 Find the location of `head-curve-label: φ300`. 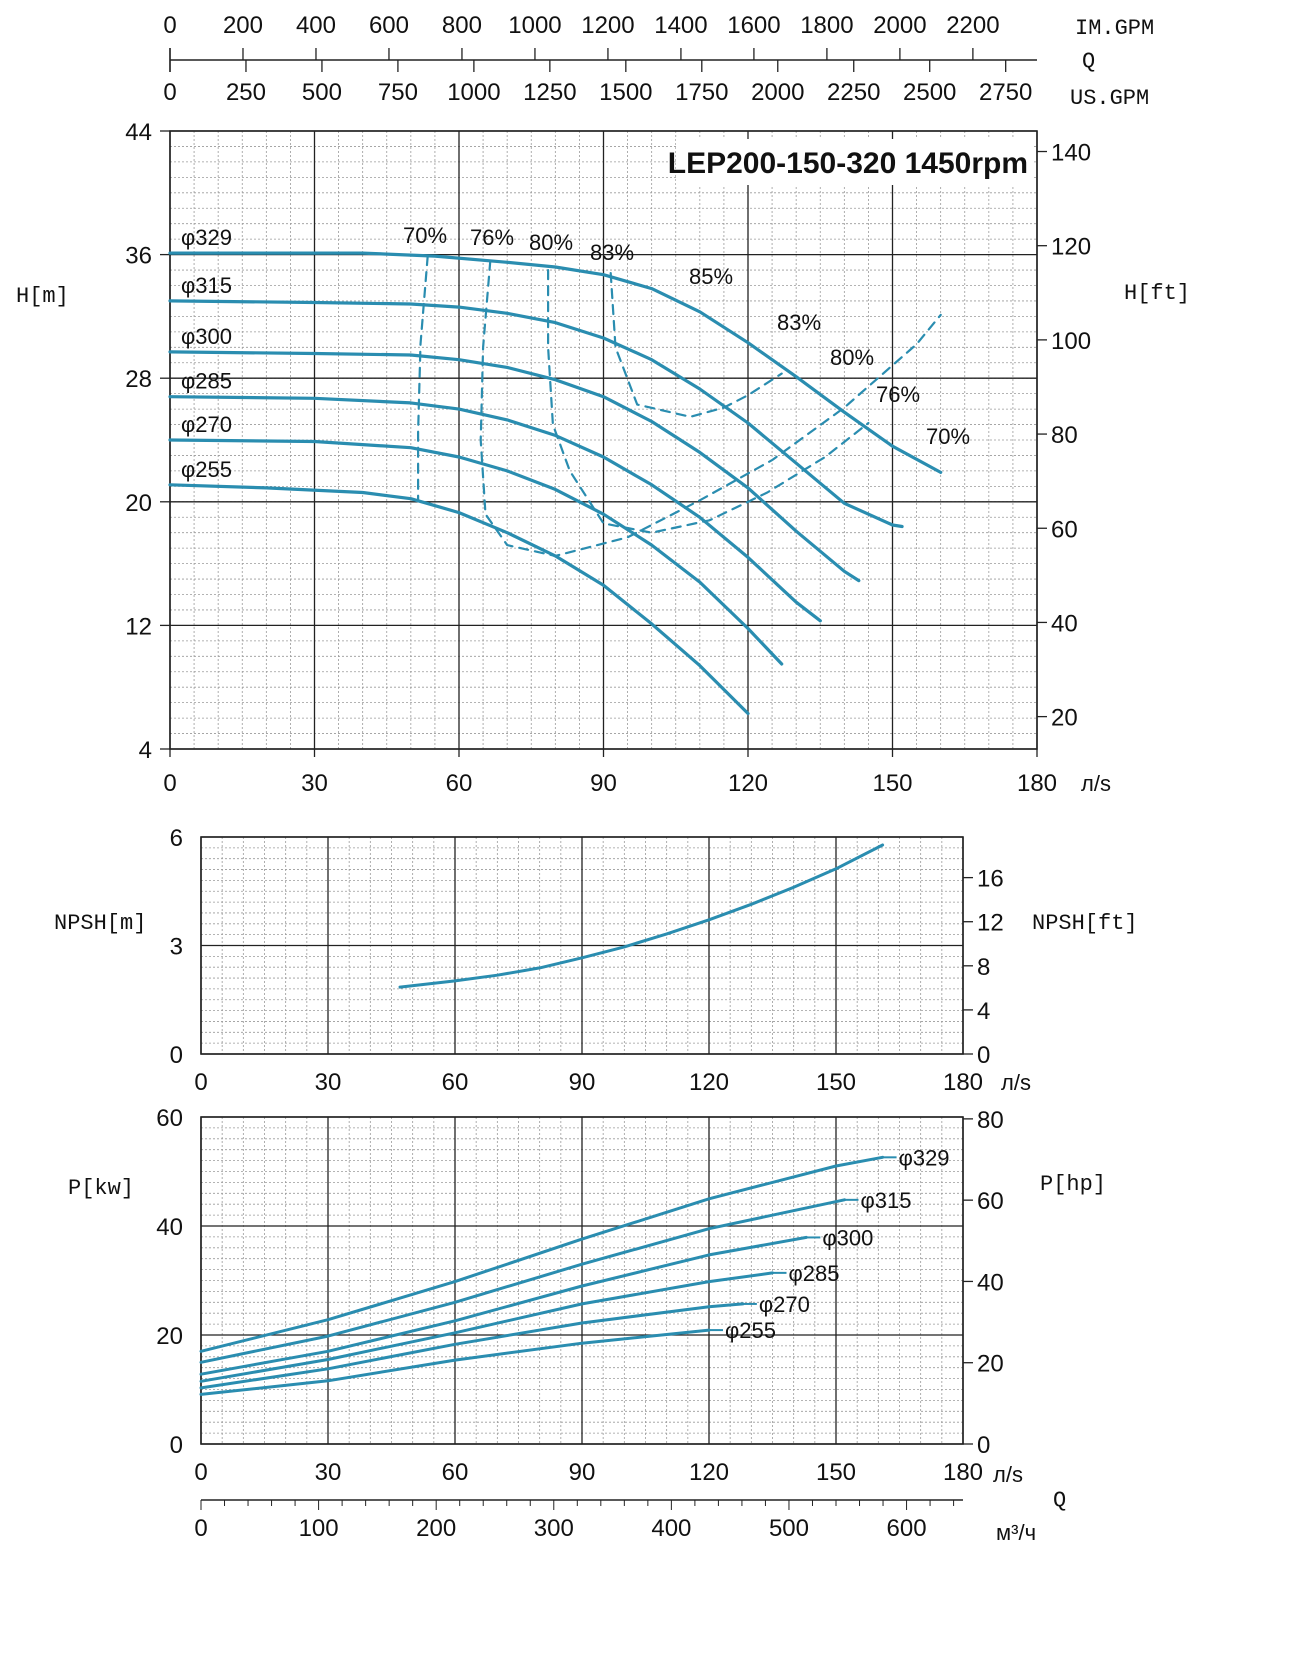

head-curve-label: φ300 is located at coordinates (206, 336).